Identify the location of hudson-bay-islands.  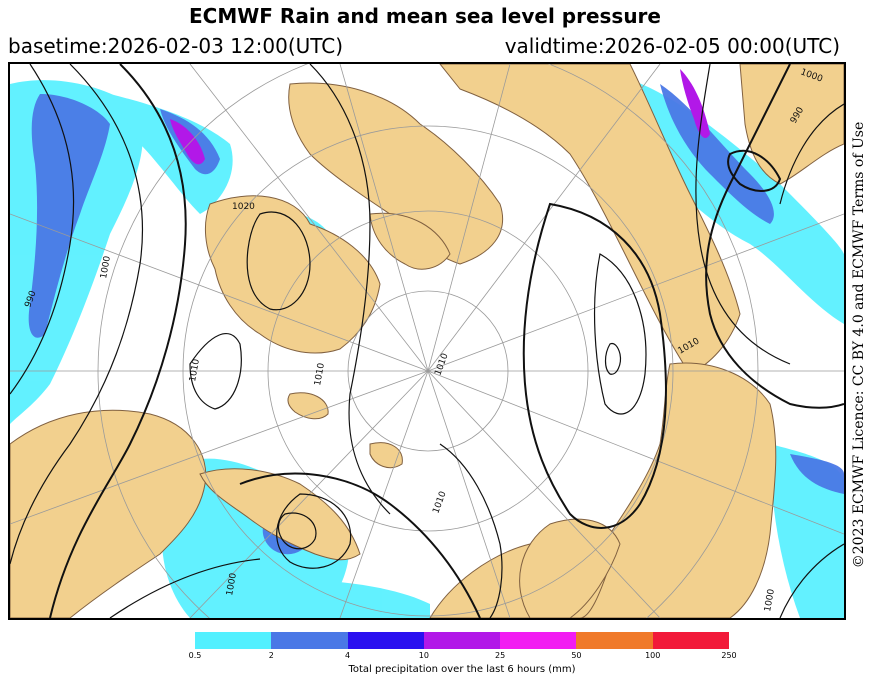
(280, 514).